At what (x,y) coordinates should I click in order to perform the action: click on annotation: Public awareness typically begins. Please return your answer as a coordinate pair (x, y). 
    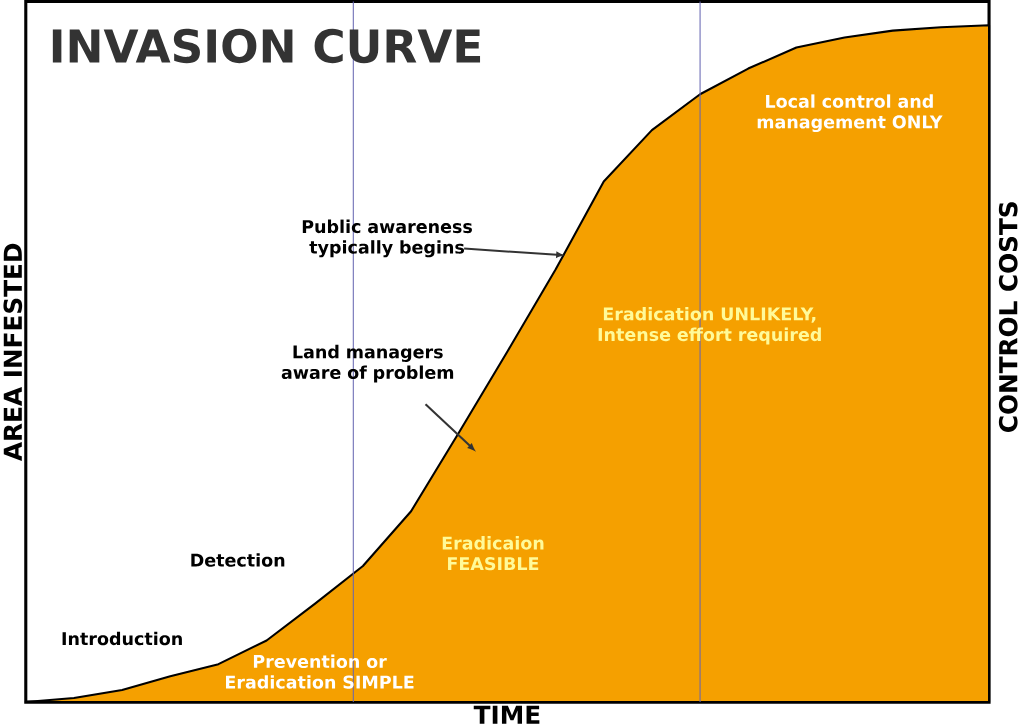
    Looking at the image, I should click on (387, 238).